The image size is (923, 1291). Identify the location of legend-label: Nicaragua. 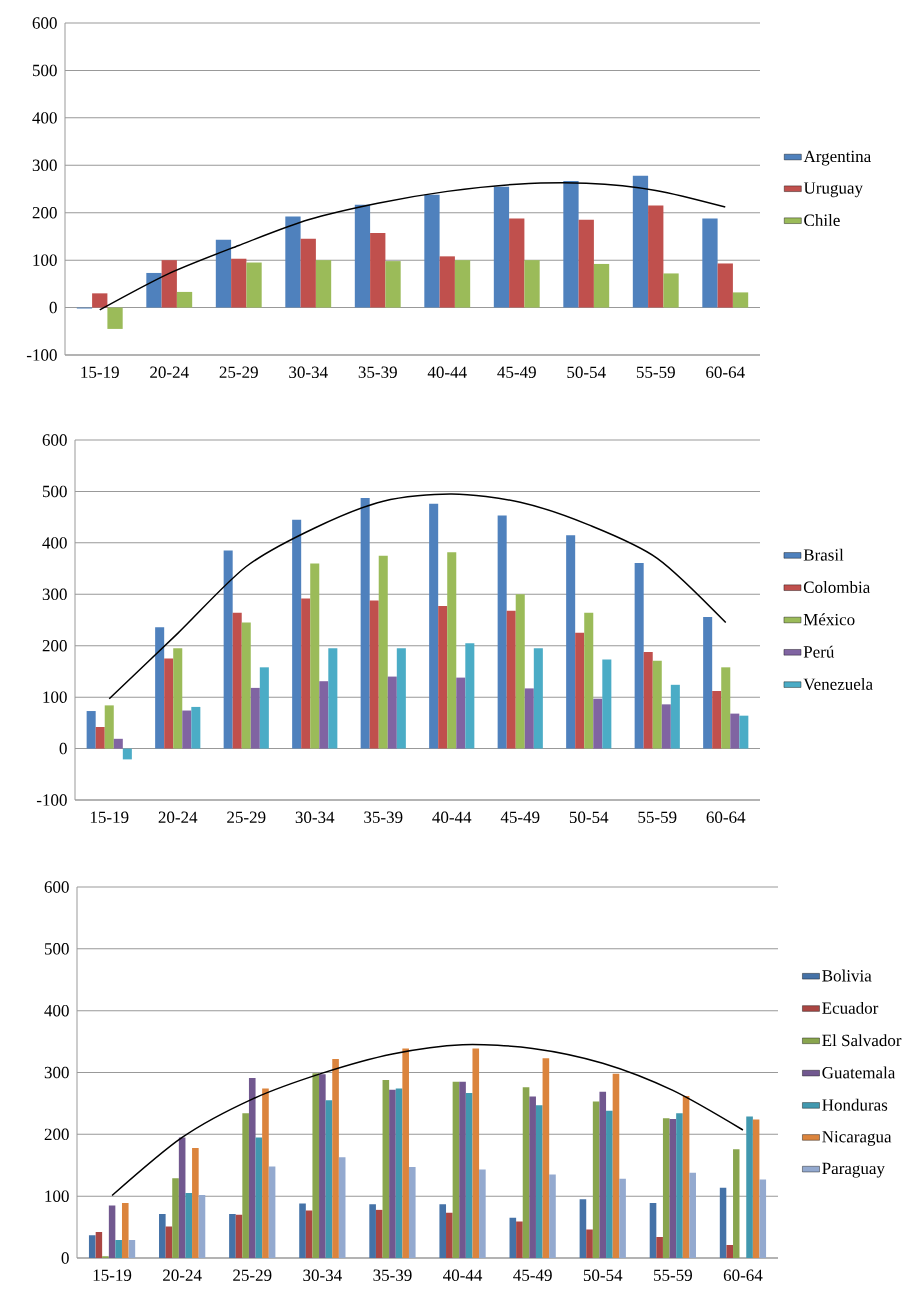
(857, 1138).